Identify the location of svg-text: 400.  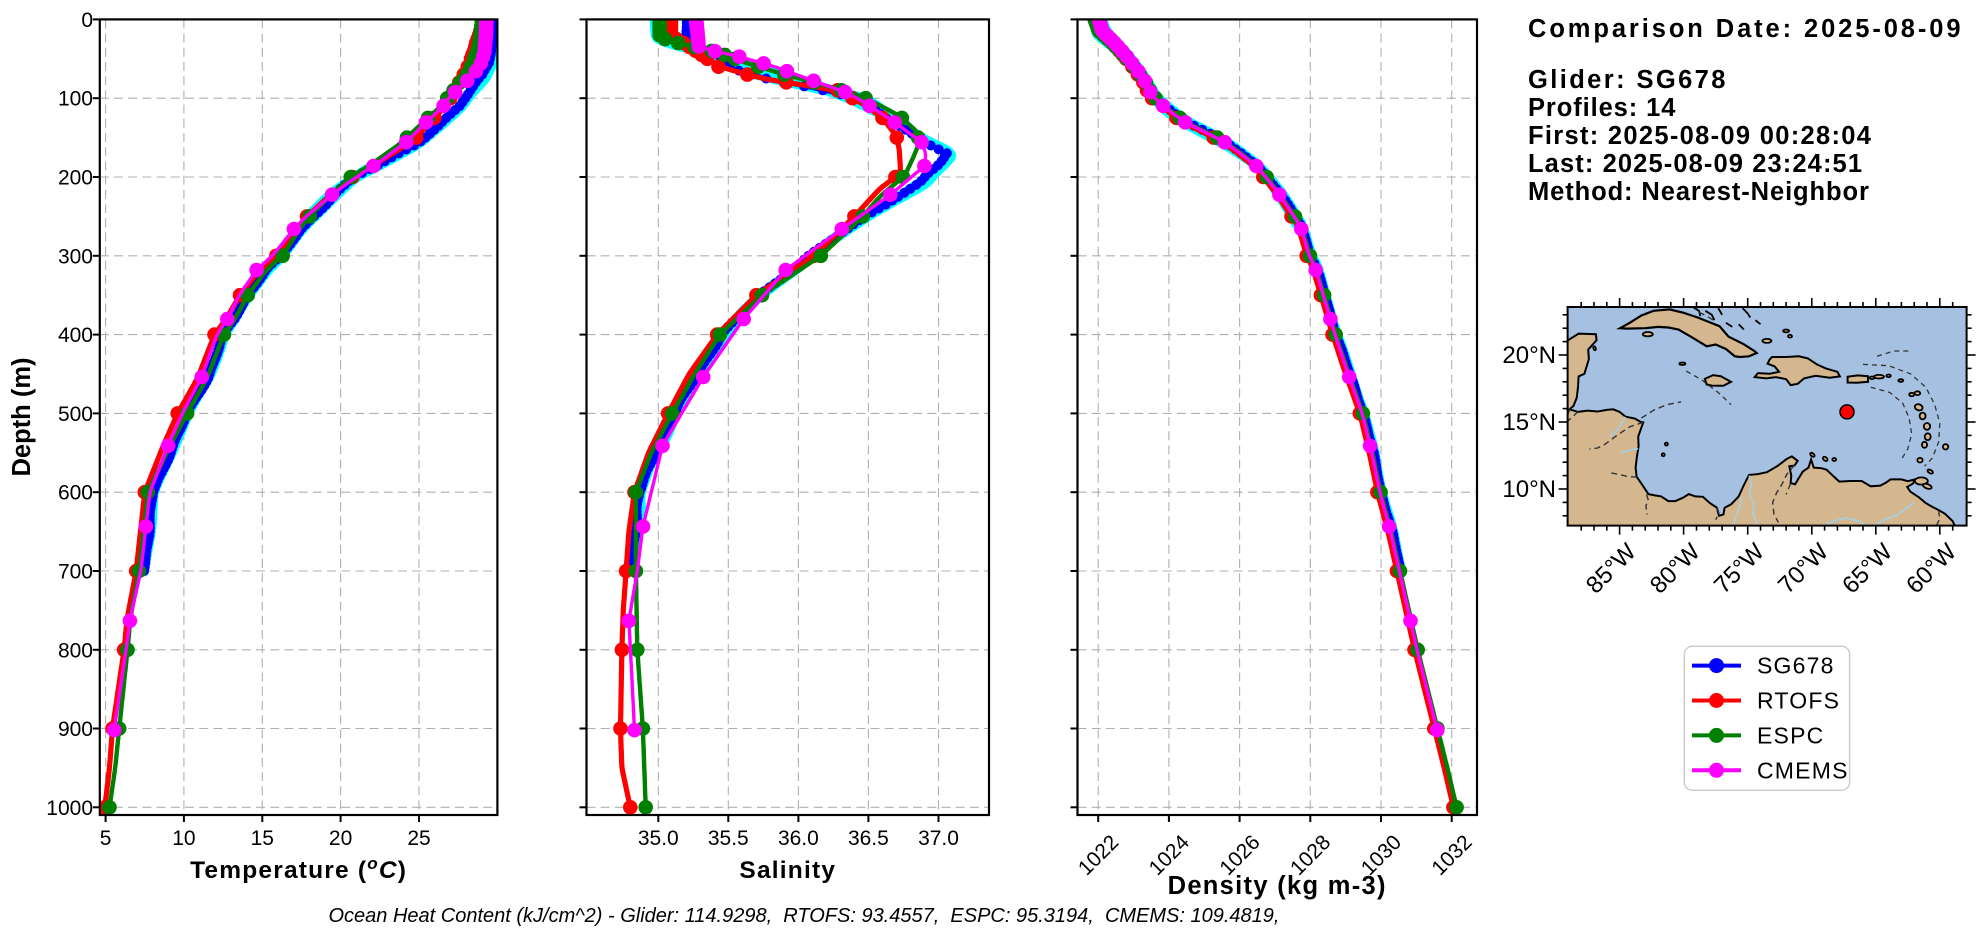
(75, 335).